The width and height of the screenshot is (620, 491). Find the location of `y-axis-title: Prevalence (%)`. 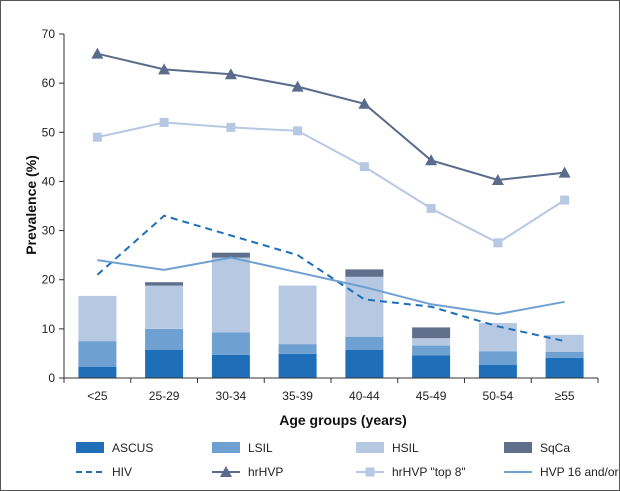

y-axis-title: Prevalence (%) is located at coordinates (31, 205).